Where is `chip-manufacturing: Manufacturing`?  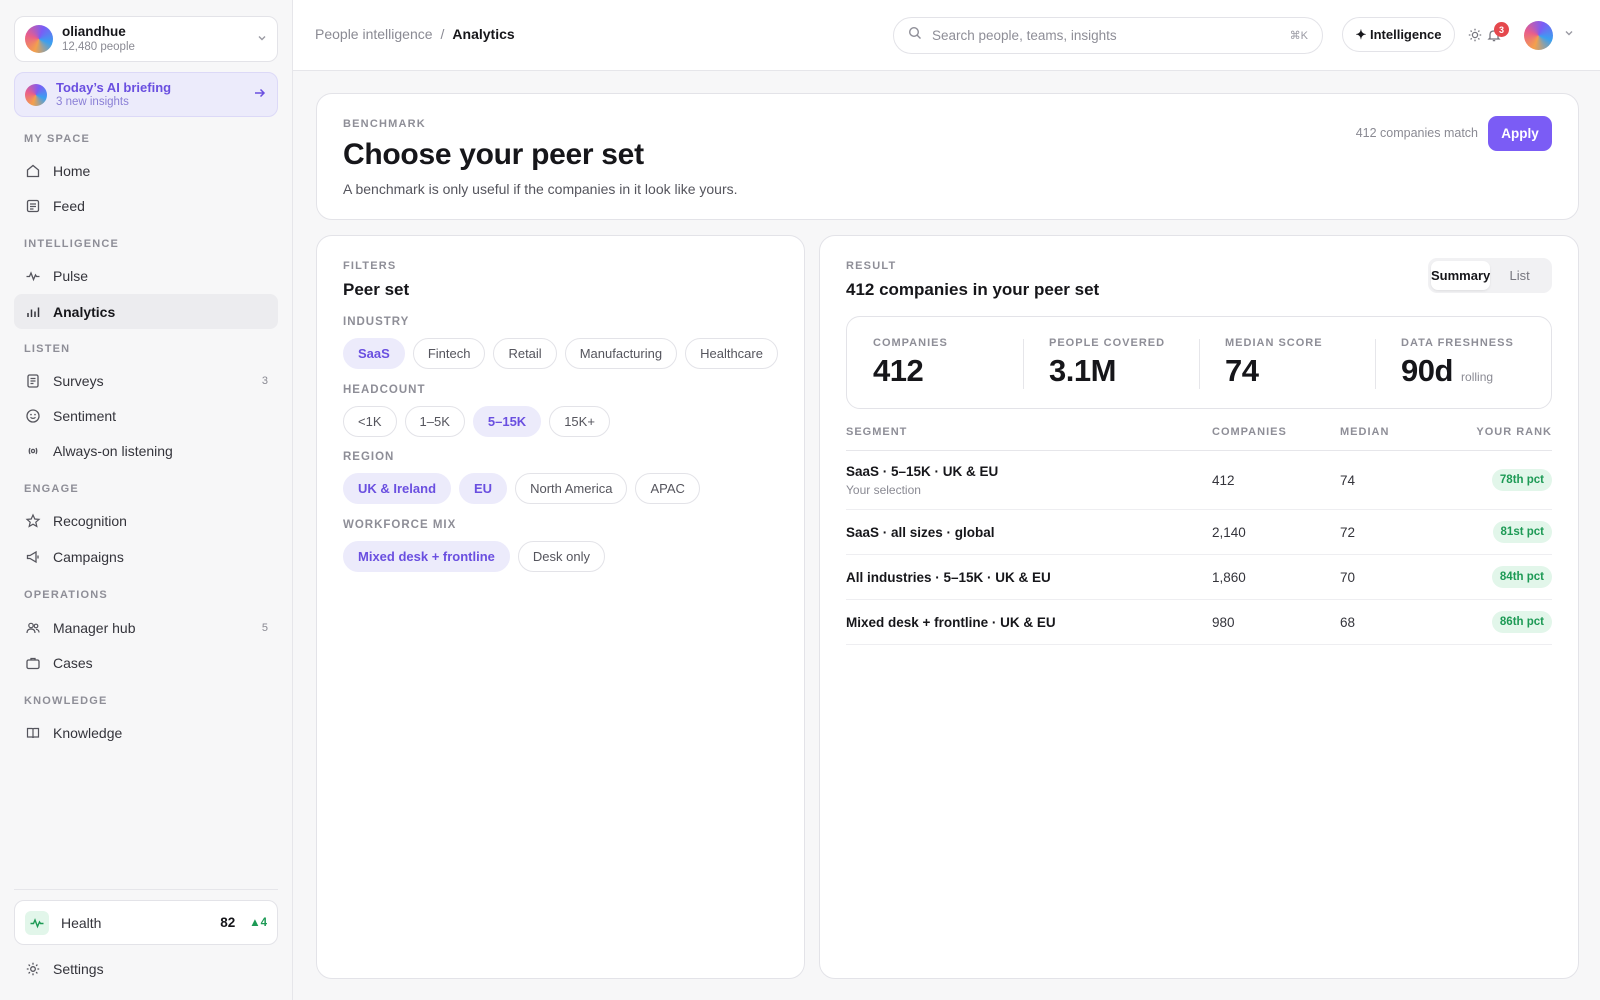
chip-manufacturing: Manufacturing is located at coordinates (621, 353).